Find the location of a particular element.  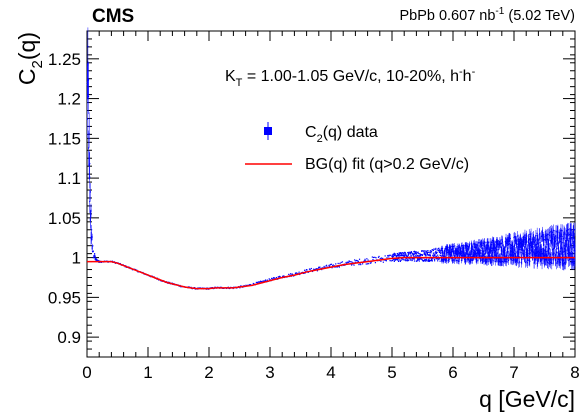

legend-data-marker is located at coordinates (268, 131).